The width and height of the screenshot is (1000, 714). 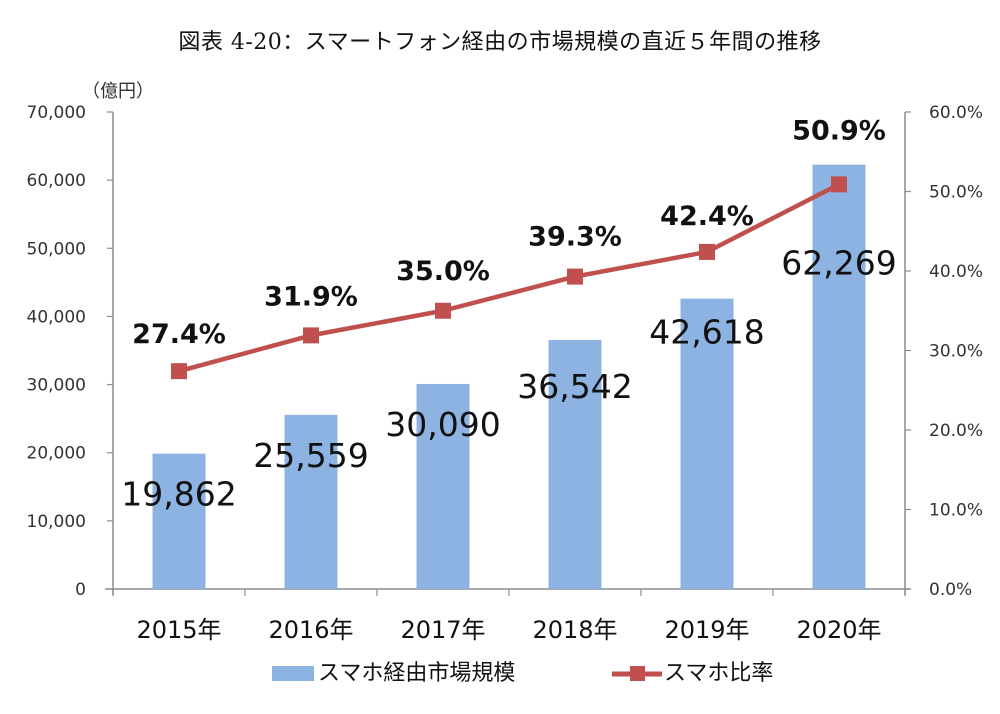 What do you see at coordinates (956, 352) in the screenshot?
I see `right-axis-tick-label: 30.0%` at bounding box center [956, 352].